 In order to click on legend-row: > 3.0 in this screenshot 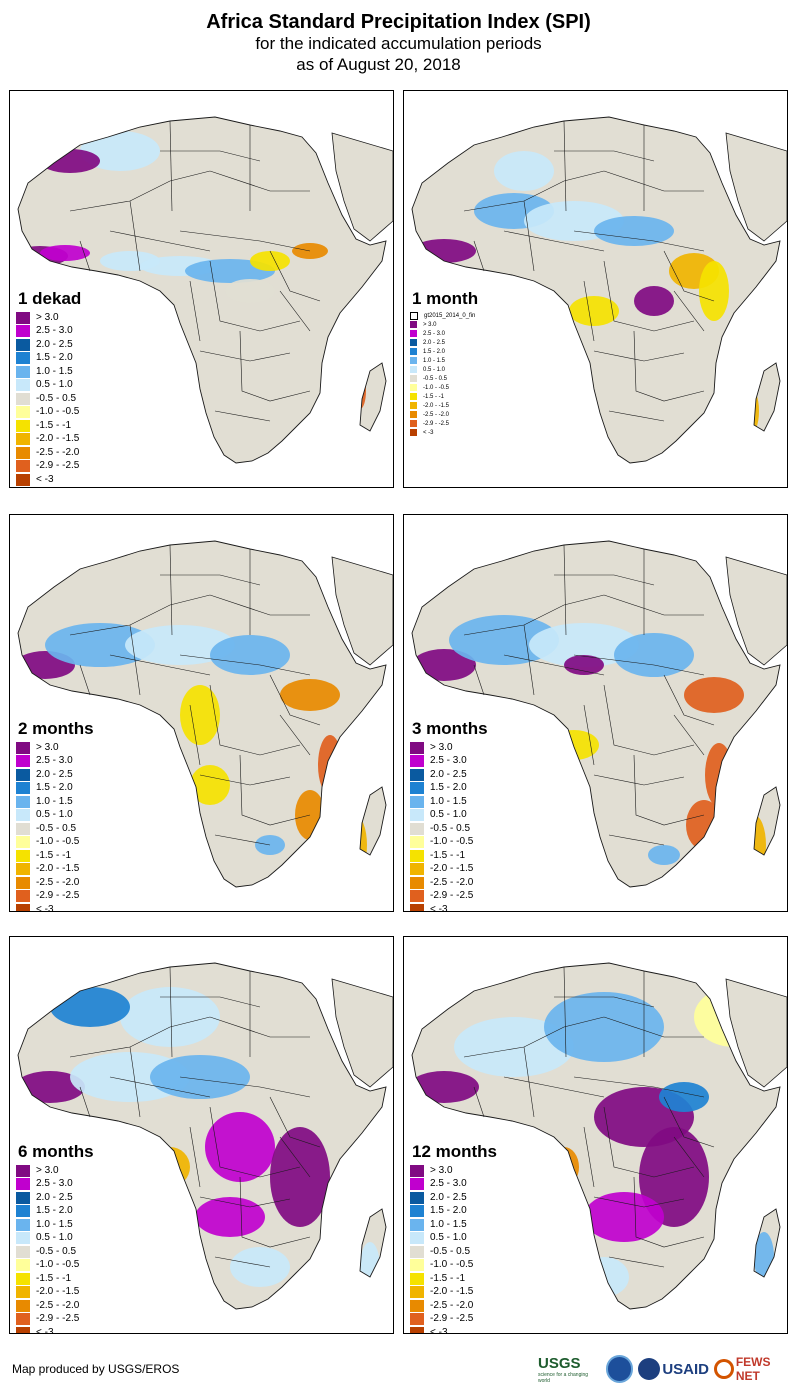, I will do `click(441, 1171)`.